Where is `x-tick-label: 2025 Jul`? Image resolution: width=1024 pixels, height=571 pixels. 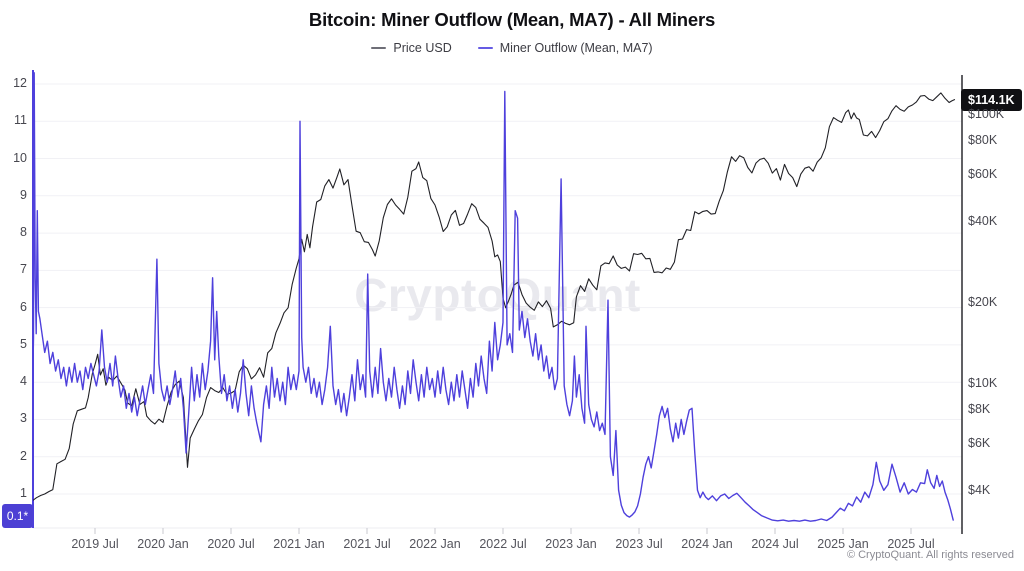
x-tick-label: 2025 Jul is located at coordinates (911, 544).